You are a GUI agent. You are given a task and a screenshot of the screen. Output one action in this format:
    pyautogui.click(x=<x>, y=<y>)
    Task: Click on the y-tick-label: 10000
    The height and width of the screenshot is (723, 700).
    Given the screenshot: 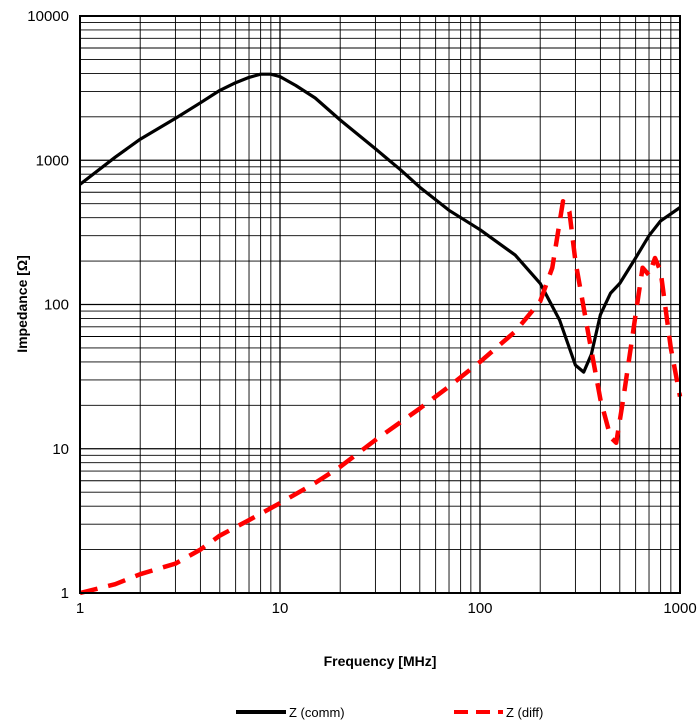 What is the action you would take?
    pyautogui.click(x=48, y=16)
    